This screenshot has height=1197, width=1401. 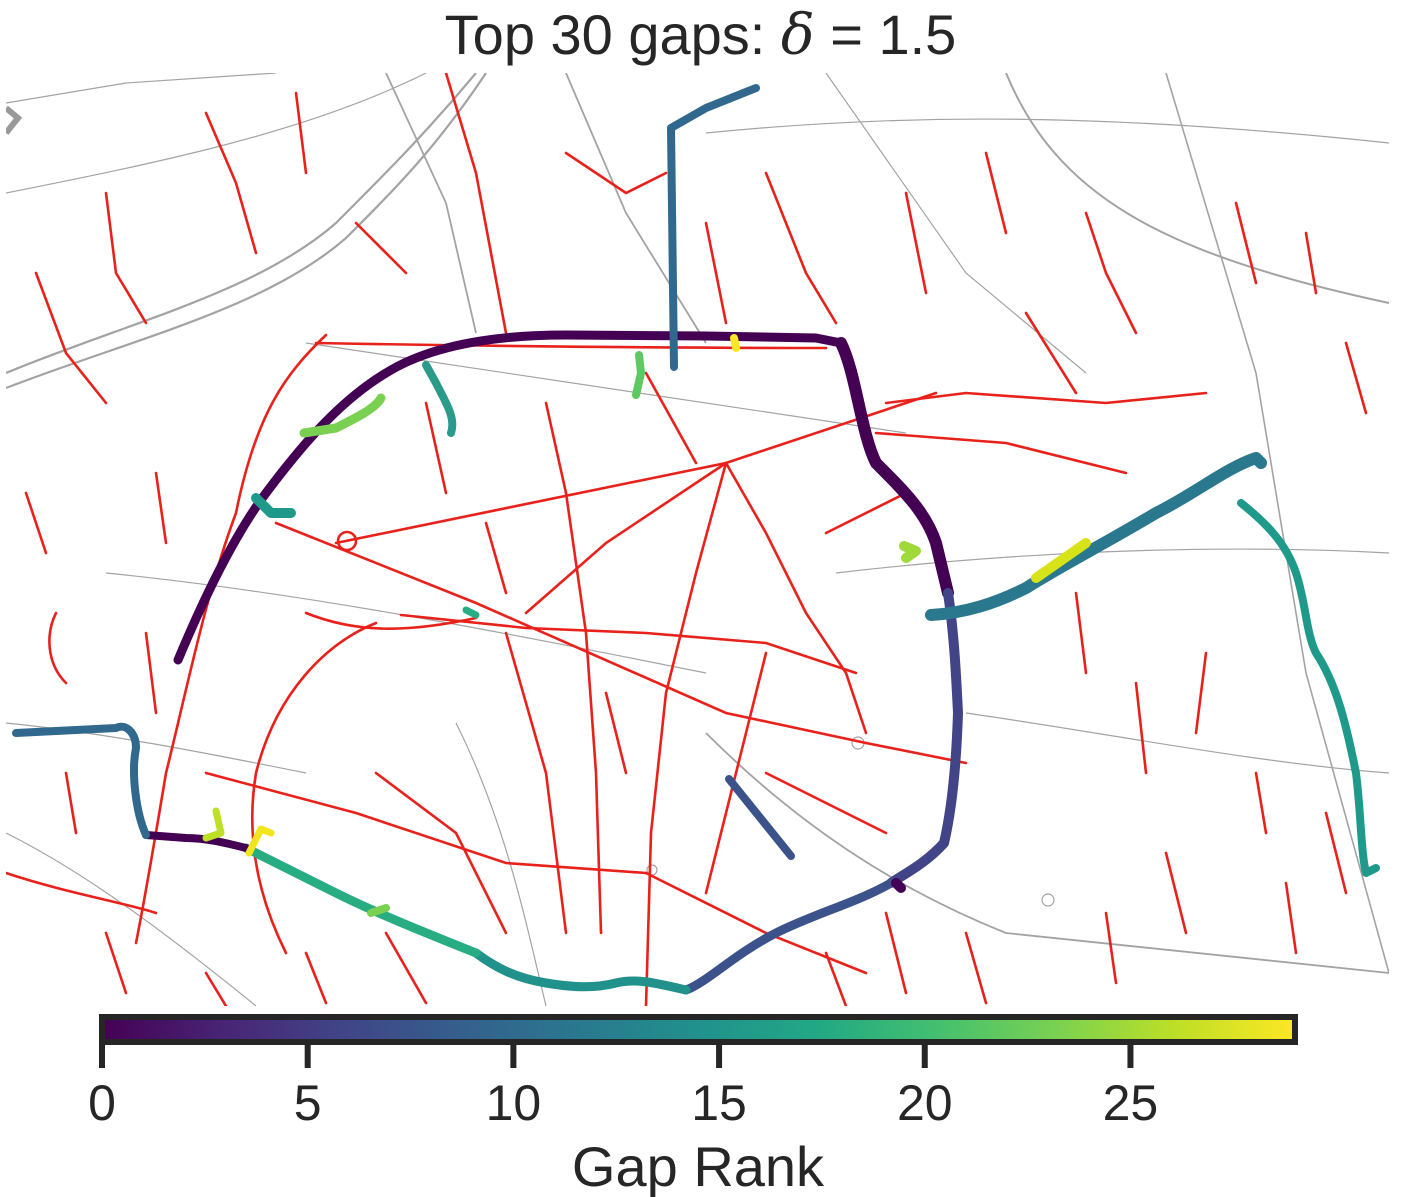 What do you see at coordinates (514, 1103) in the screenshot?
I see `colorbar-tick-label: 10` at bounding box center [514, 1103].